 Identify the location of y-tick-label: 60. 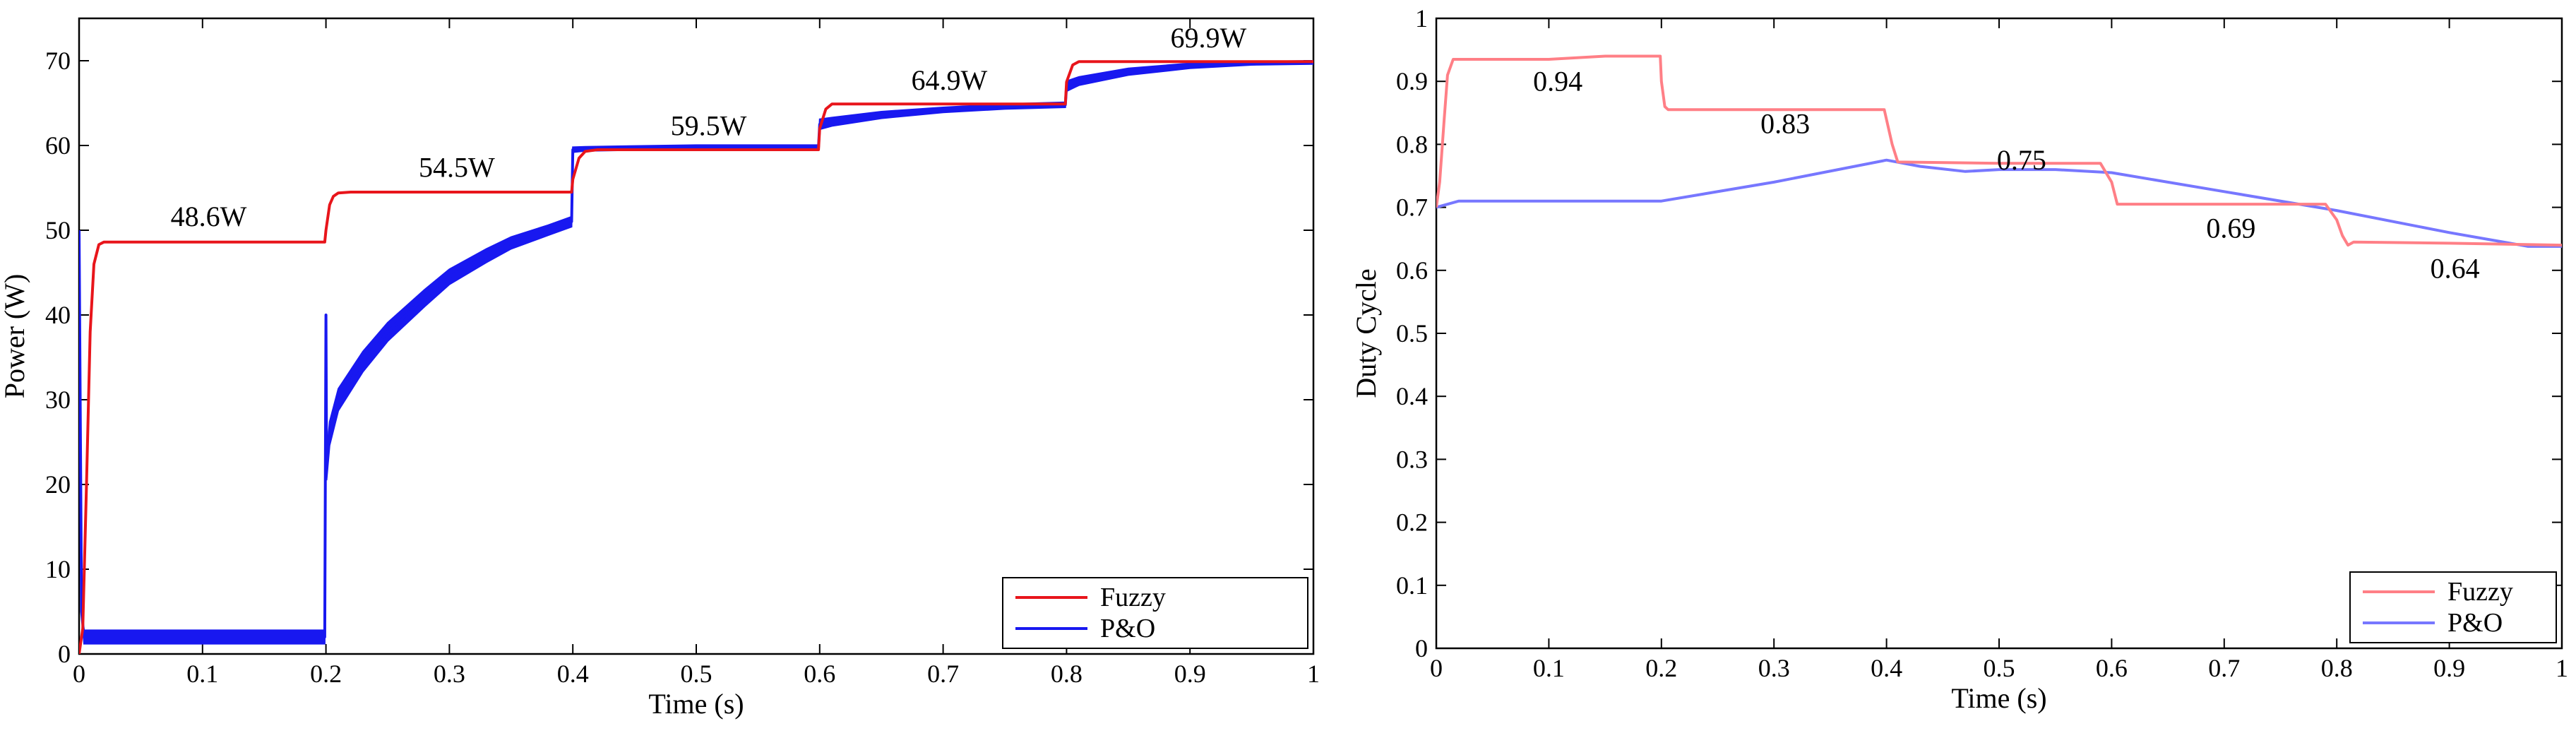
(58, 145).